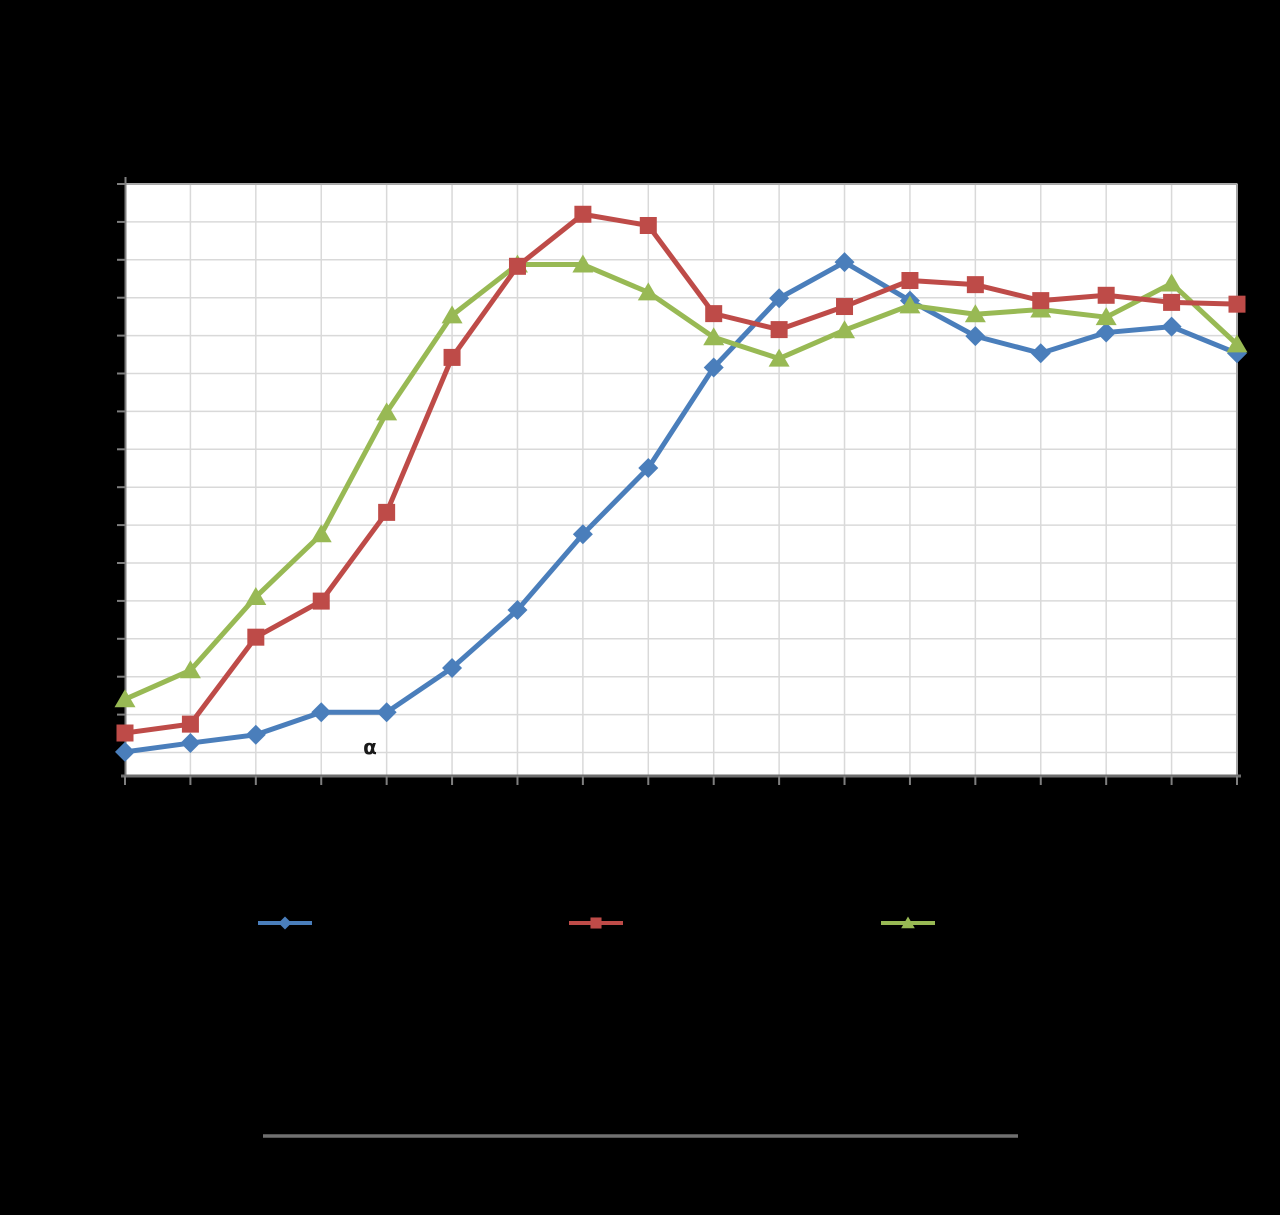 The height and width of the screenshot is (1215, 1280). I want to click on legend-item-square, so click(596, 923).